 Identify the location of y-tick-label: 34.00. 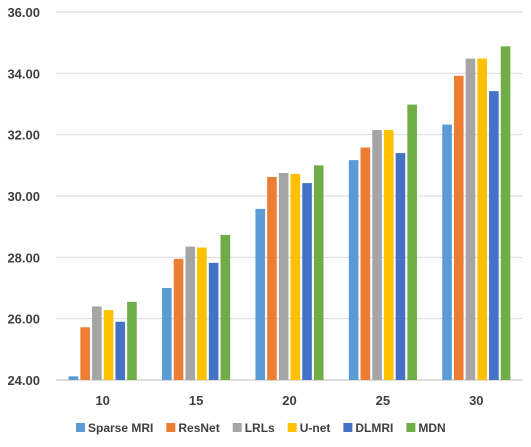
(23, 73).